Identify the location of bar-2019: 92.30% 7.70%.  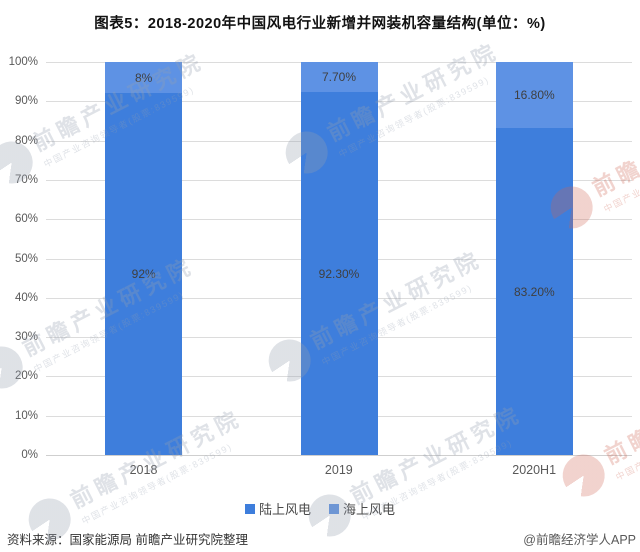
(339, 258).